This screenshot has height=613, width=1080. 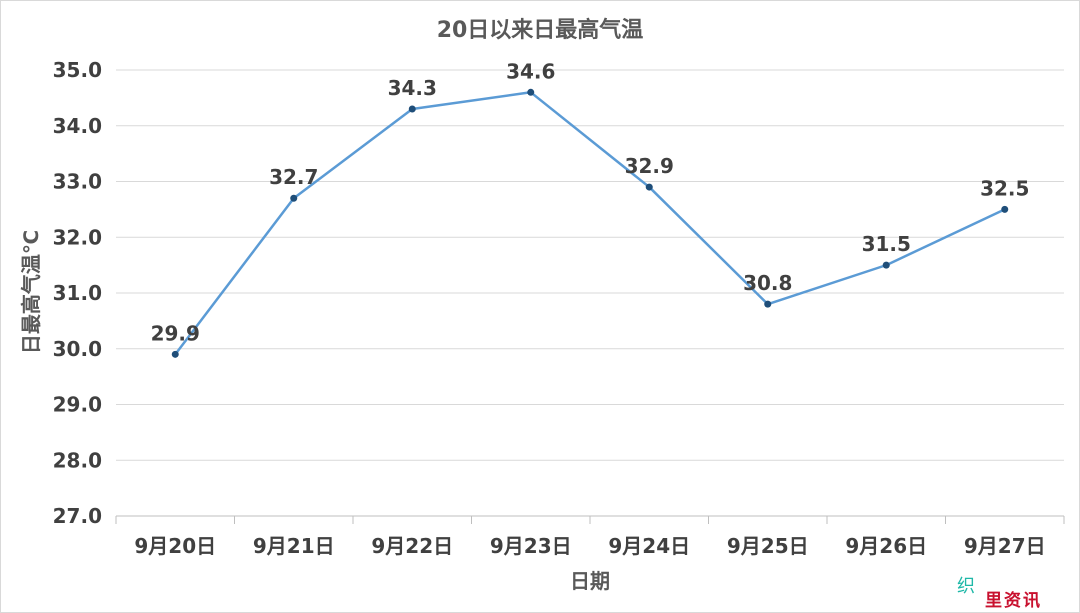 I want to click on x-tick-label: 9月25日, so click(x=768, y=546).